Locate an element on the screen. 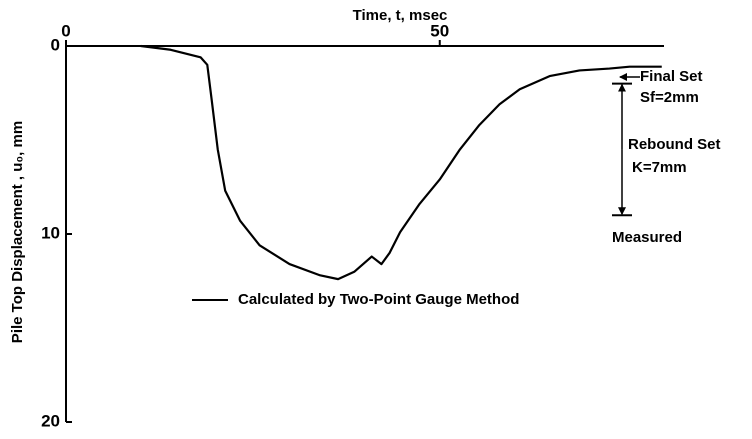  y-tick-label: 20 is located at coordinates (50, 420).